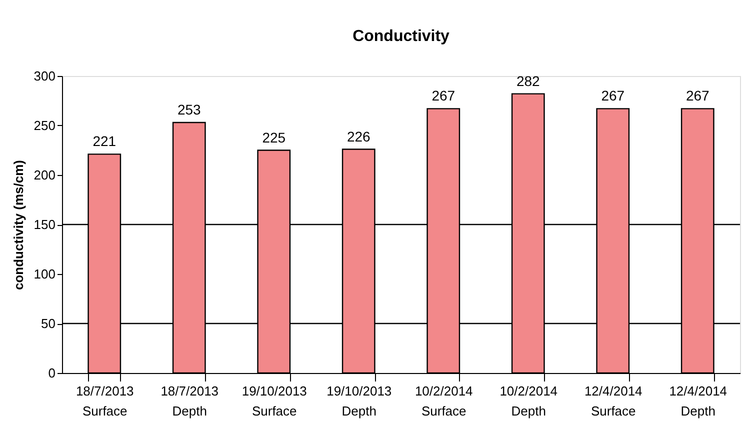 The height and width of the screenshot is (442, 753). What do you see at coordinates (358, 136) in the screenshot?
I see `data-label: 226` at bounding box center [358, 136].